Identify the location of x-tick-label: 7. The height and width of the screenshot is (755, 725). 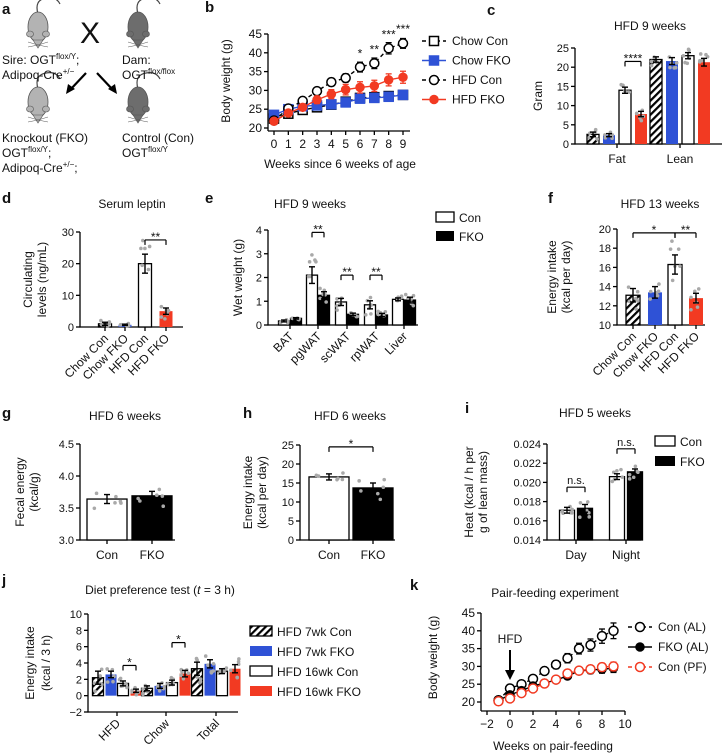
(374, 144).